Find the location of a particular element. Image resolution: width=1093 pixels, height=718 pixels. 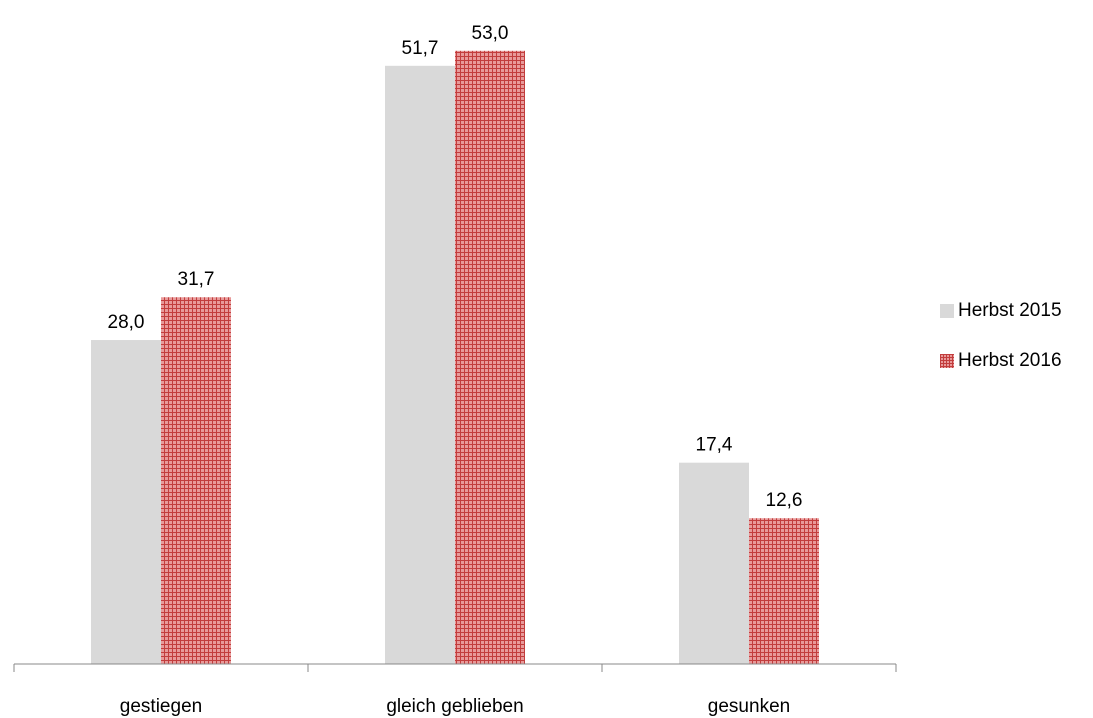

legend-item-herbst-2016: Herbst 2016 is located at coordinates (1015, 361).